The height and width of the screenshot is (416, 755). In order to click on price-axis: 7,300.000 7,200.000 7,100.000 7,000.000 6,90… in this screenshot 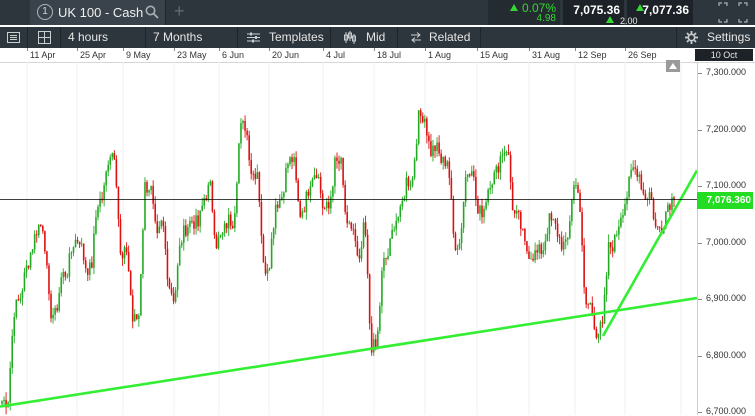, I will do `click(726, 239)`.